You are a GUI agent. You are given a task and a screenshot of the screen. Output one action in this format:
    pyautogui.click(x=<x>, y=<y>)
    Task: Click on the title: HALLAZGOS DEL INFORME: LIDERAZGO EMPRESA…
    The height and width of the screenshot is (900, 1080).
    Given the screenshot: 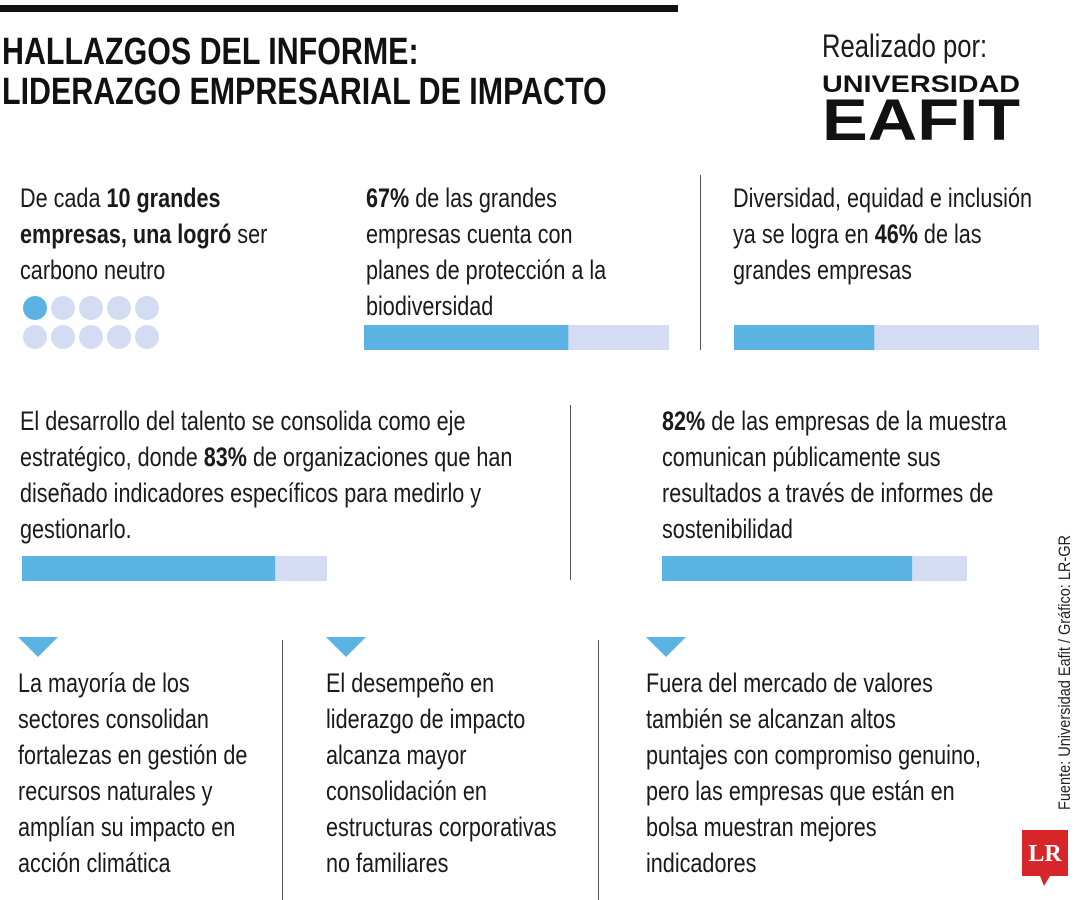 What is the action you would take?
    pyautogui.click(x=362, y=72)
    